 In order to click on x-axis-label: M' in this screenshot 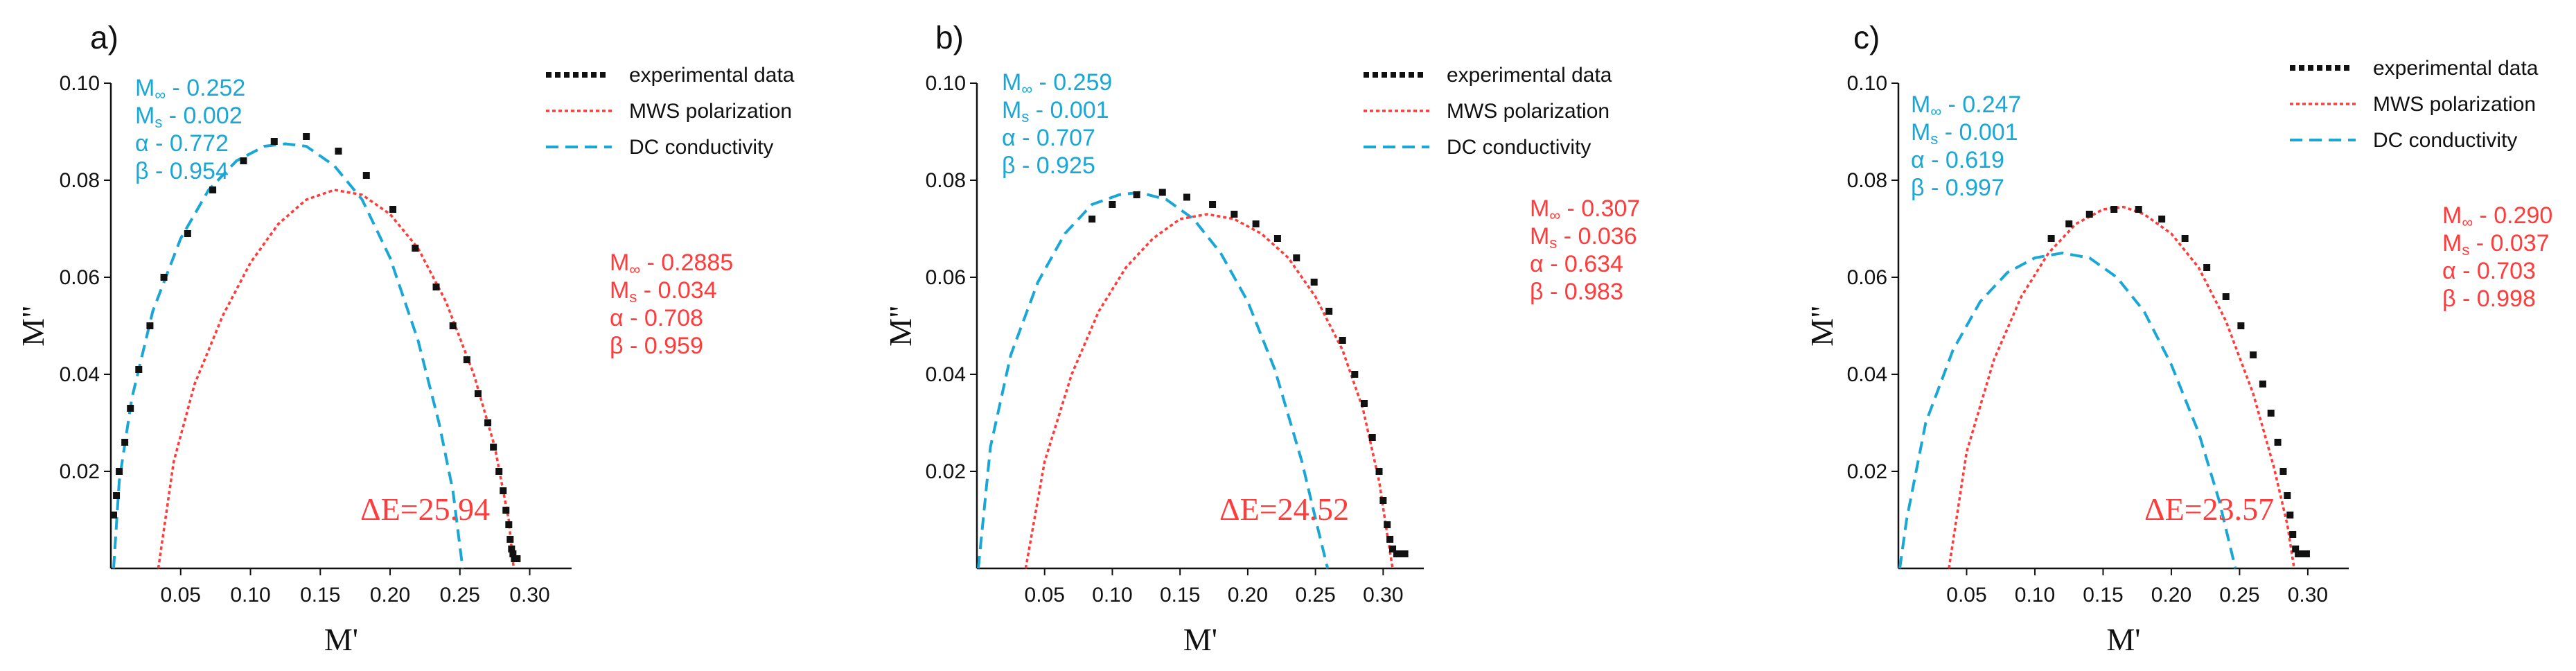, I will do `click(2123, 639)`.